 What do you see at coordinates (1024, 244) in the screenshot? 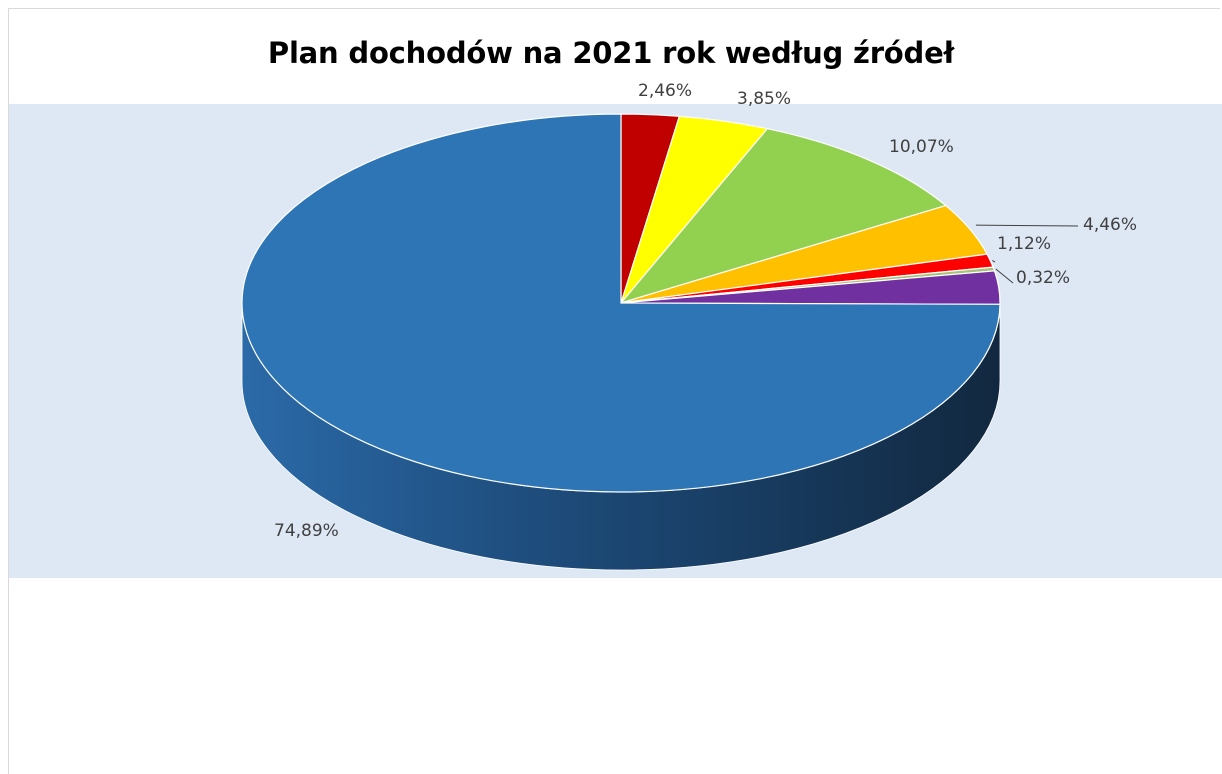
I see `data-label-5: 1,12%` at bounding box center [1024, 244].